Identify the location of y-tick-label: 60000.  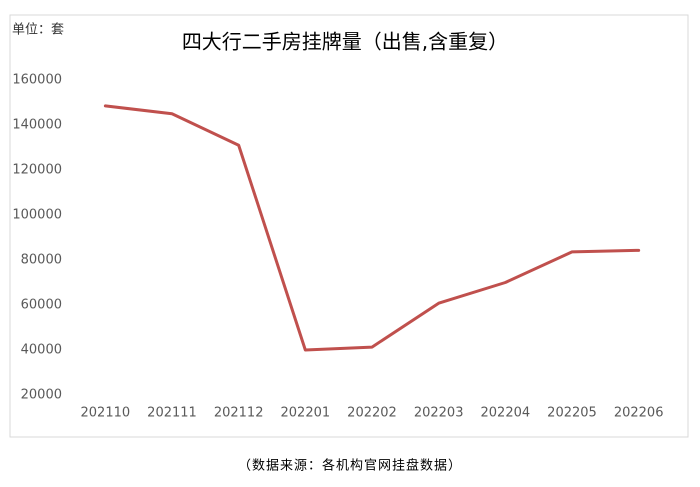
(41, 305).